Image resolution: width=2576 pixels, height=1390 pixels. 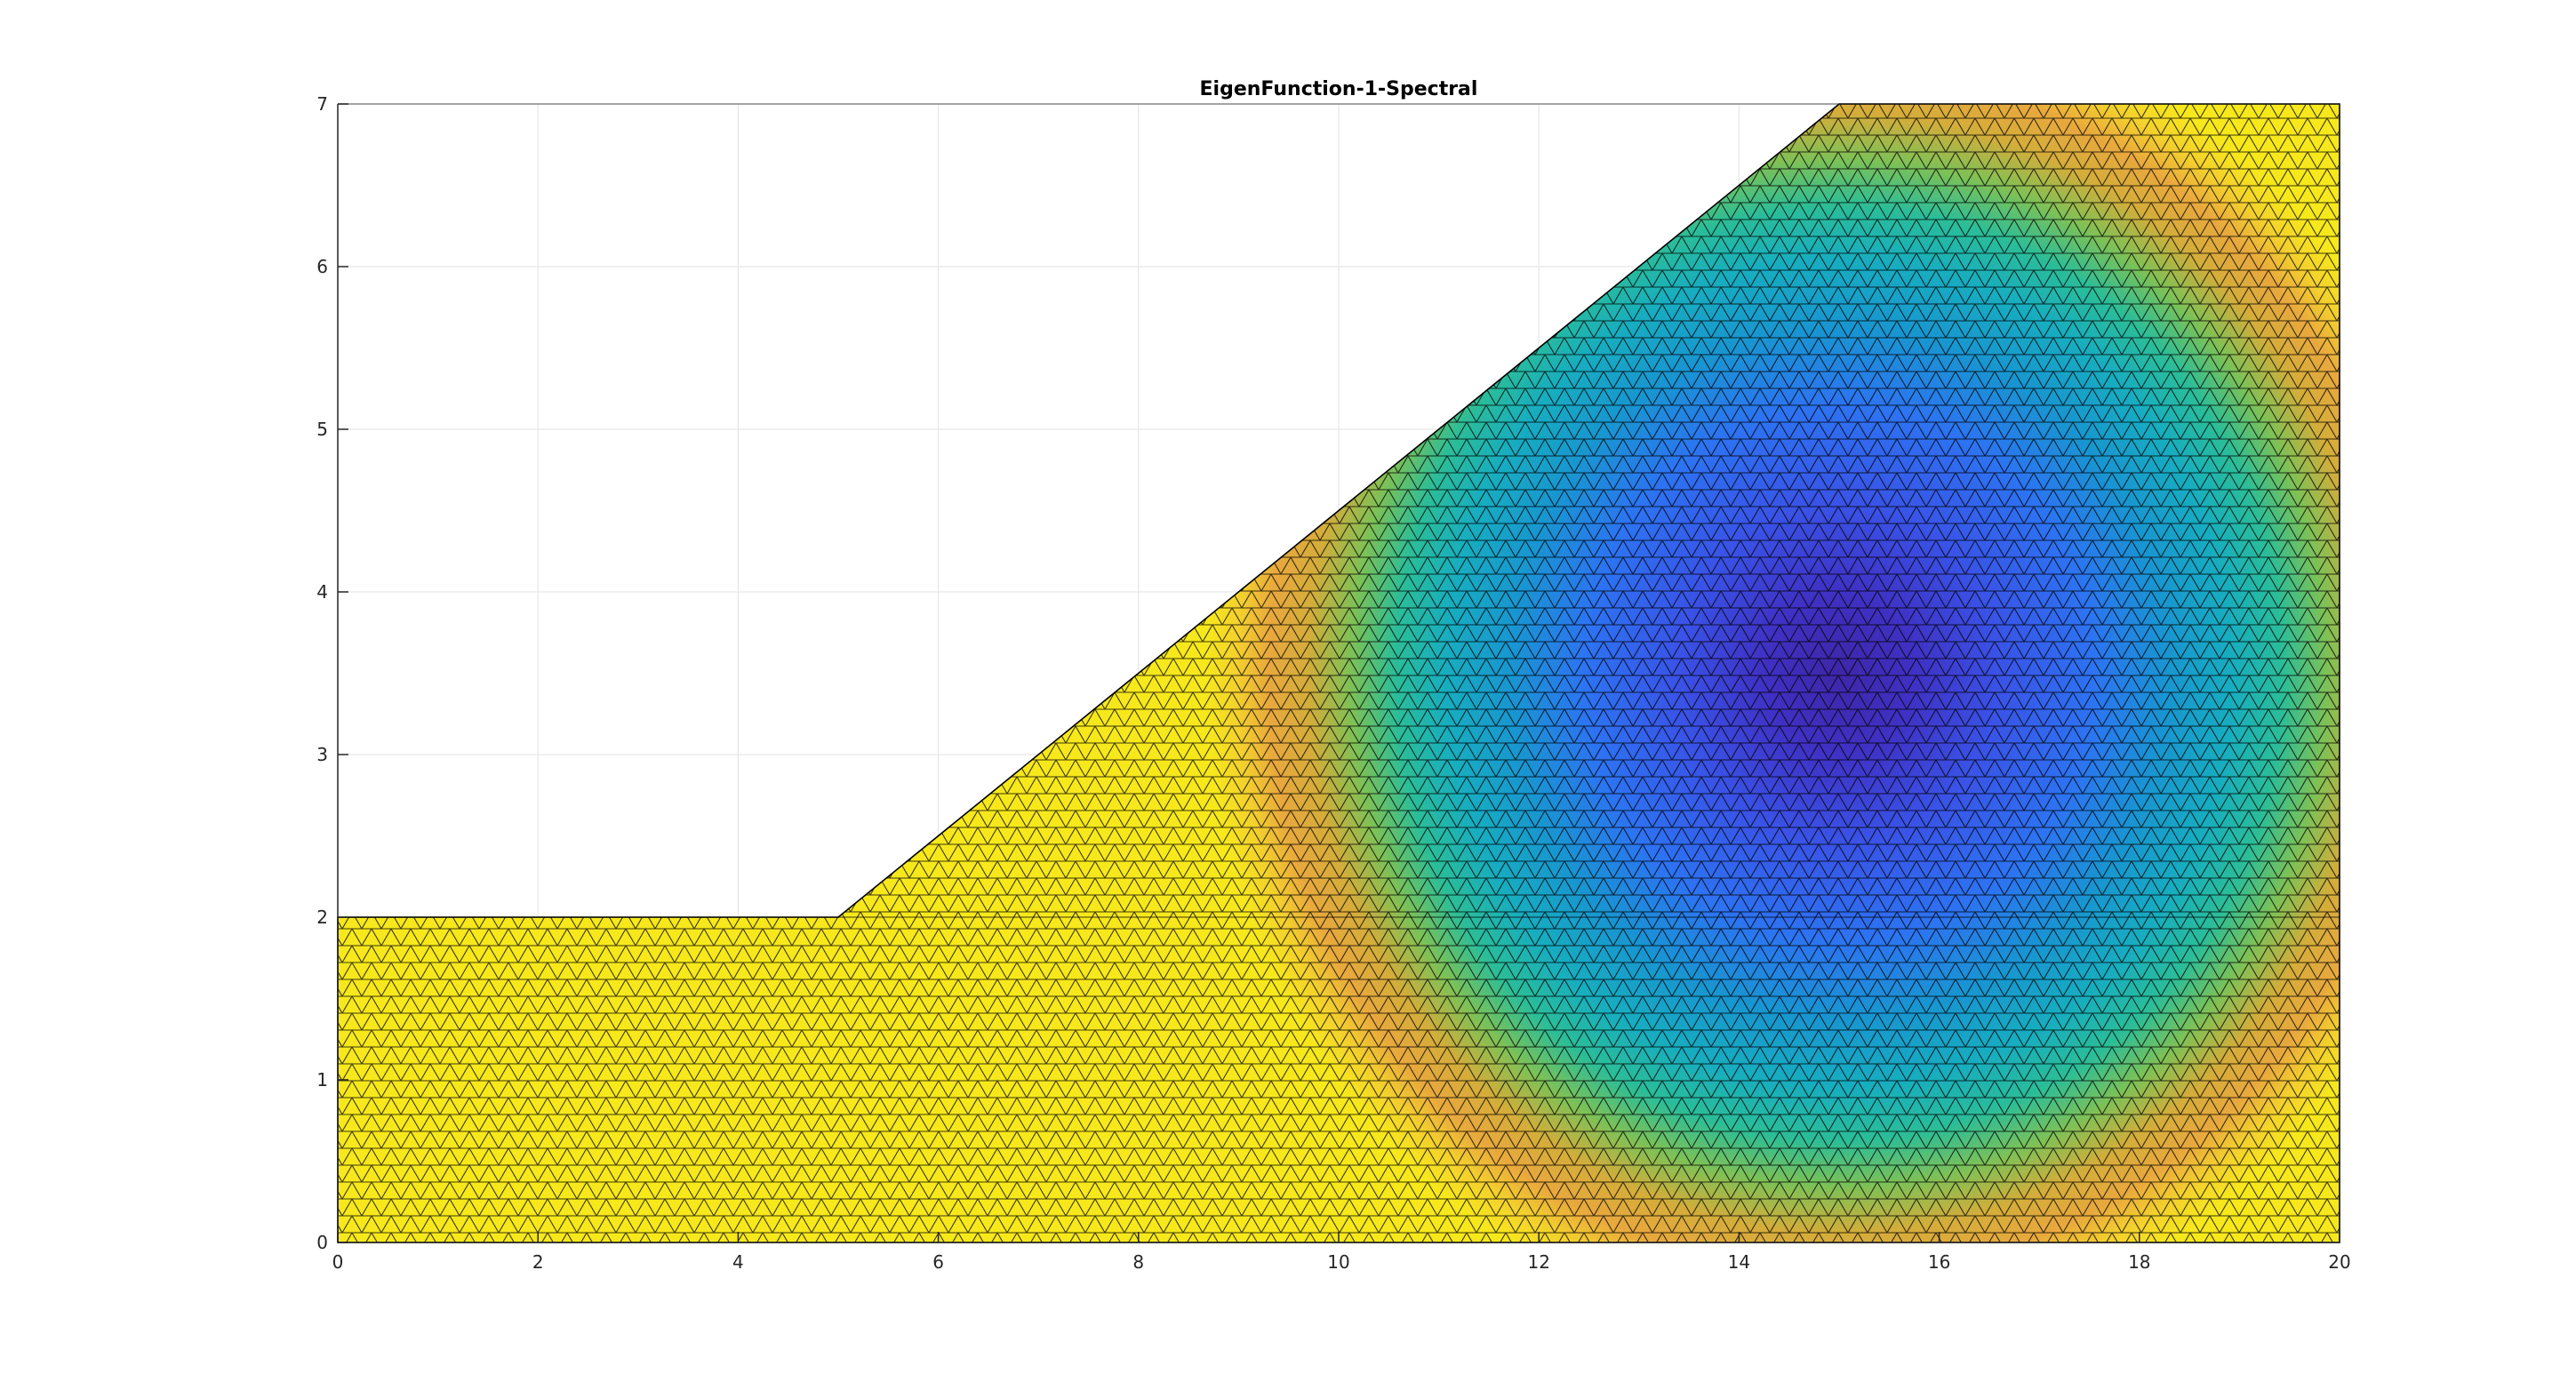 What do you see at coordinates (2339, 1262) in the screenshot?
I see `x-tick-label: 20` at bounding box center [2339, 1262].